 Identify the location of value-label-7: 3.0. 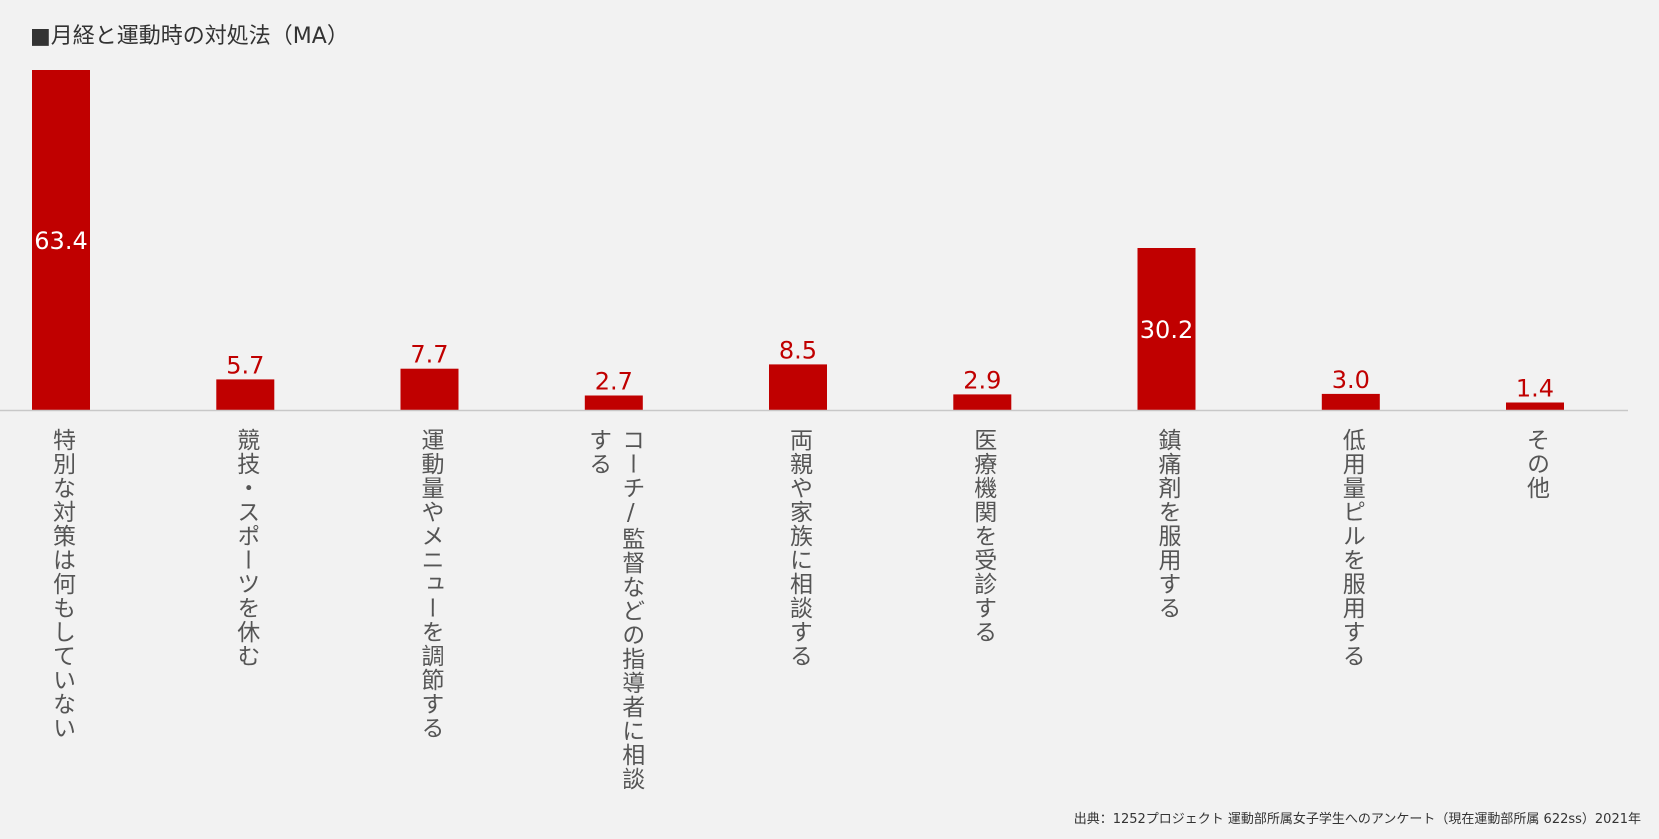
(1351, 380).